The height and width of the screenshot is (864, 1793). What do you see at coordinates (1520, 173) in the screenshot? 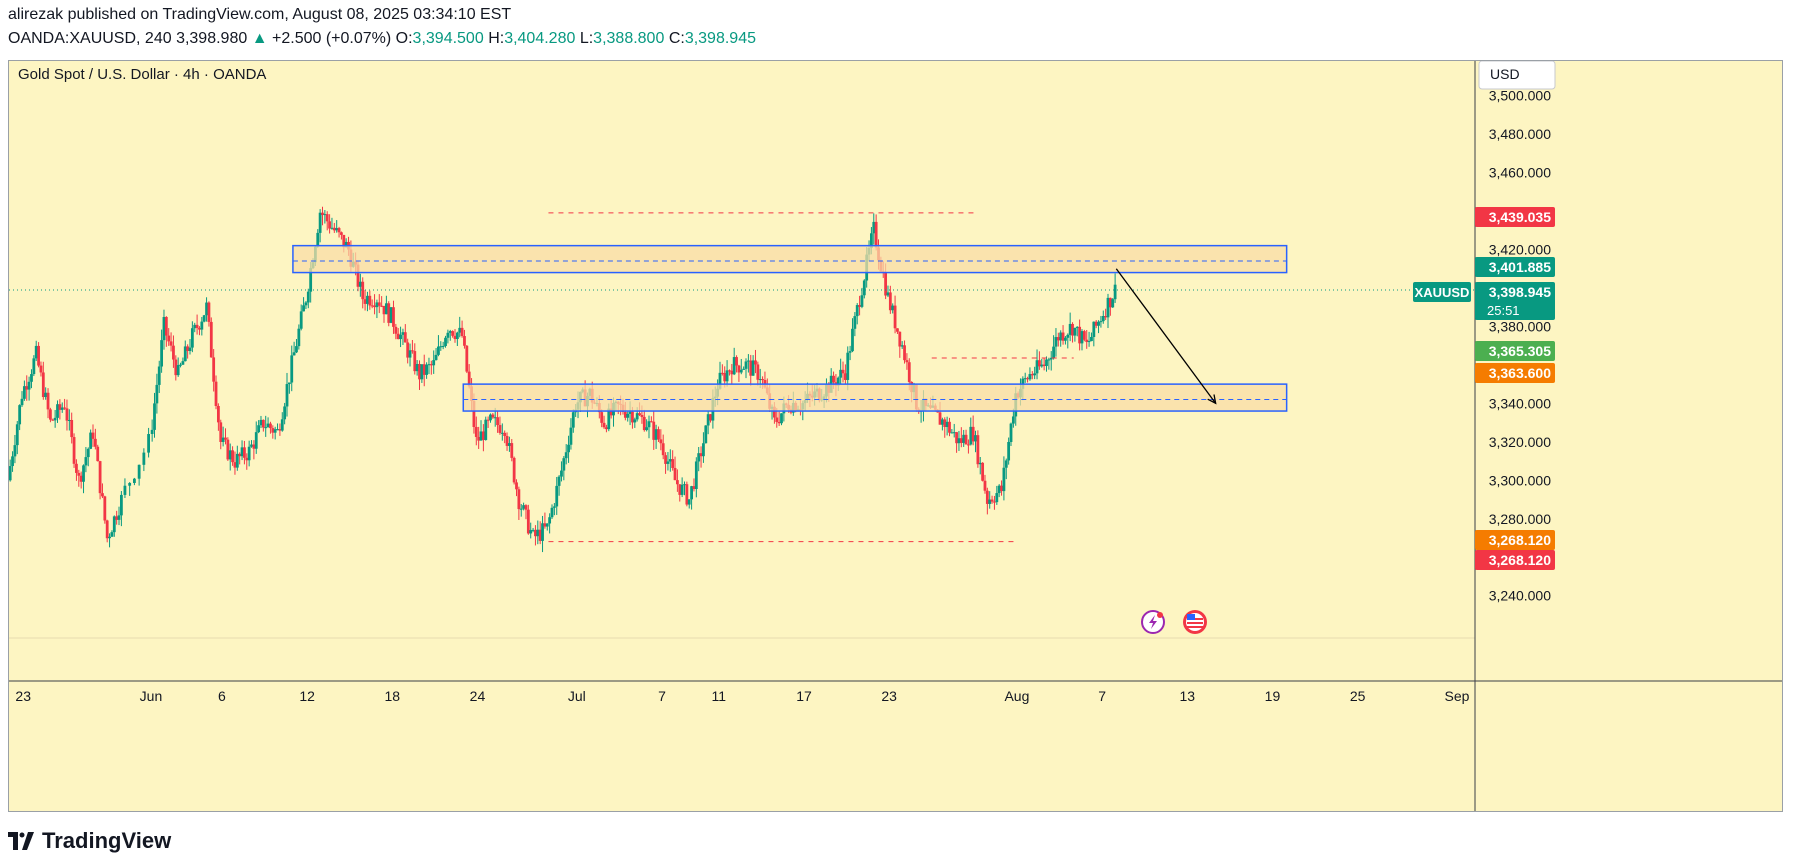
I see `y-tick-label: 3,460.000` at bounding box center [1520, 173].